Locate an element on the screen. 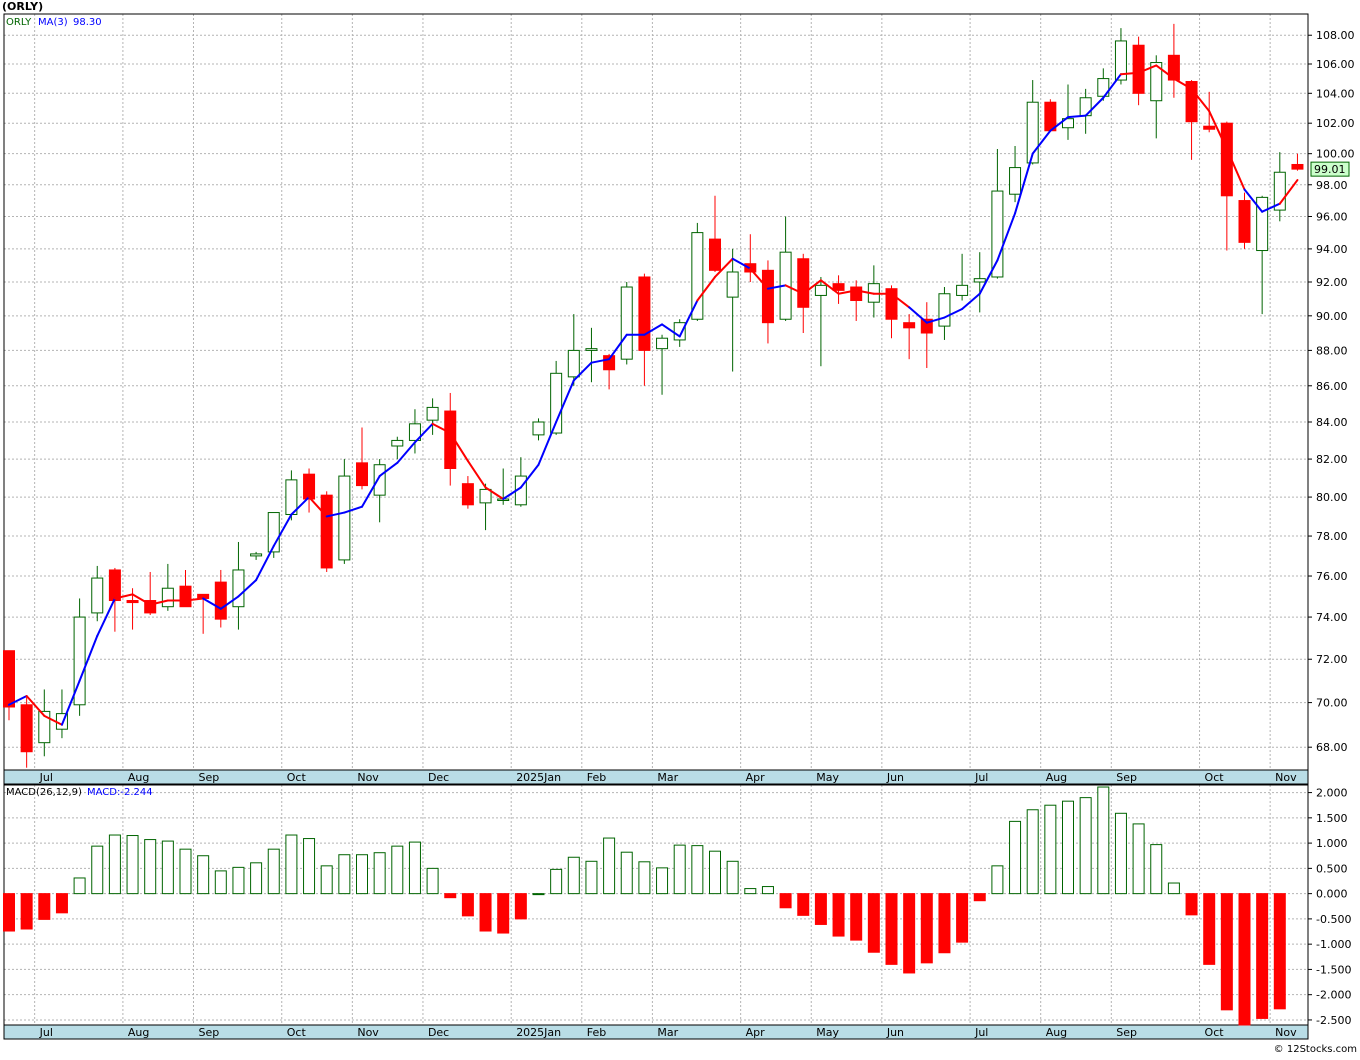  macd-y-tick-label: 1.500 is located at coordinates (1332, 818).